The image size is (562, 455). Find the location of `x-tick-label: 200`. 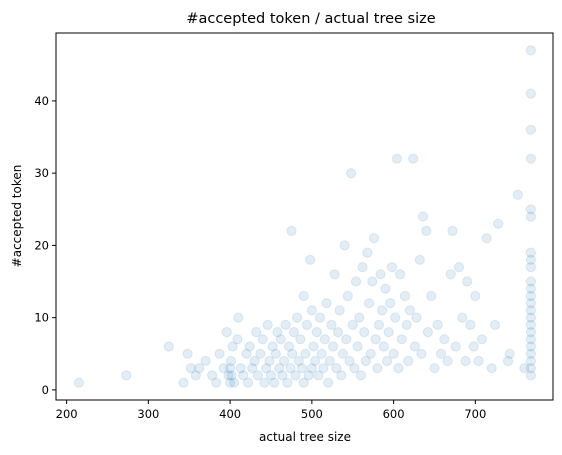

x-tick-label: 200 is located at coordinates (67, 414).